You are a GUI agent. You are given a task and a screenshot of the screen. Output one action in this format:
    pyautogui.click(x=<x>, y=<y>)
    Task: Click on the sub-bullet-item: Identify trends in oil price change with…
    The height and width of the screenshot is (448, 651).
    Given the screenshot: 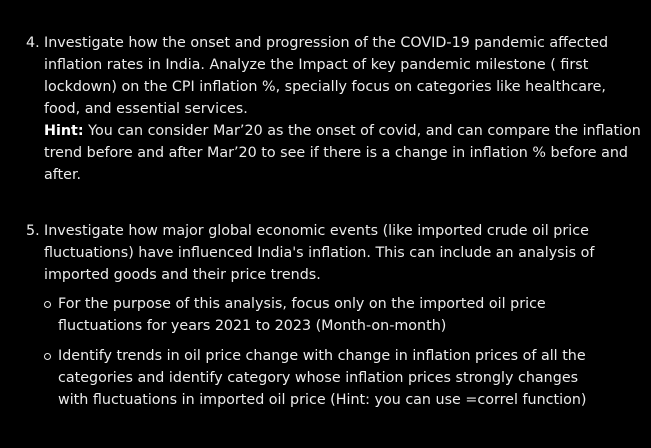 What is the action you would take?
    pyautogui.click(x=341, y=378)
    